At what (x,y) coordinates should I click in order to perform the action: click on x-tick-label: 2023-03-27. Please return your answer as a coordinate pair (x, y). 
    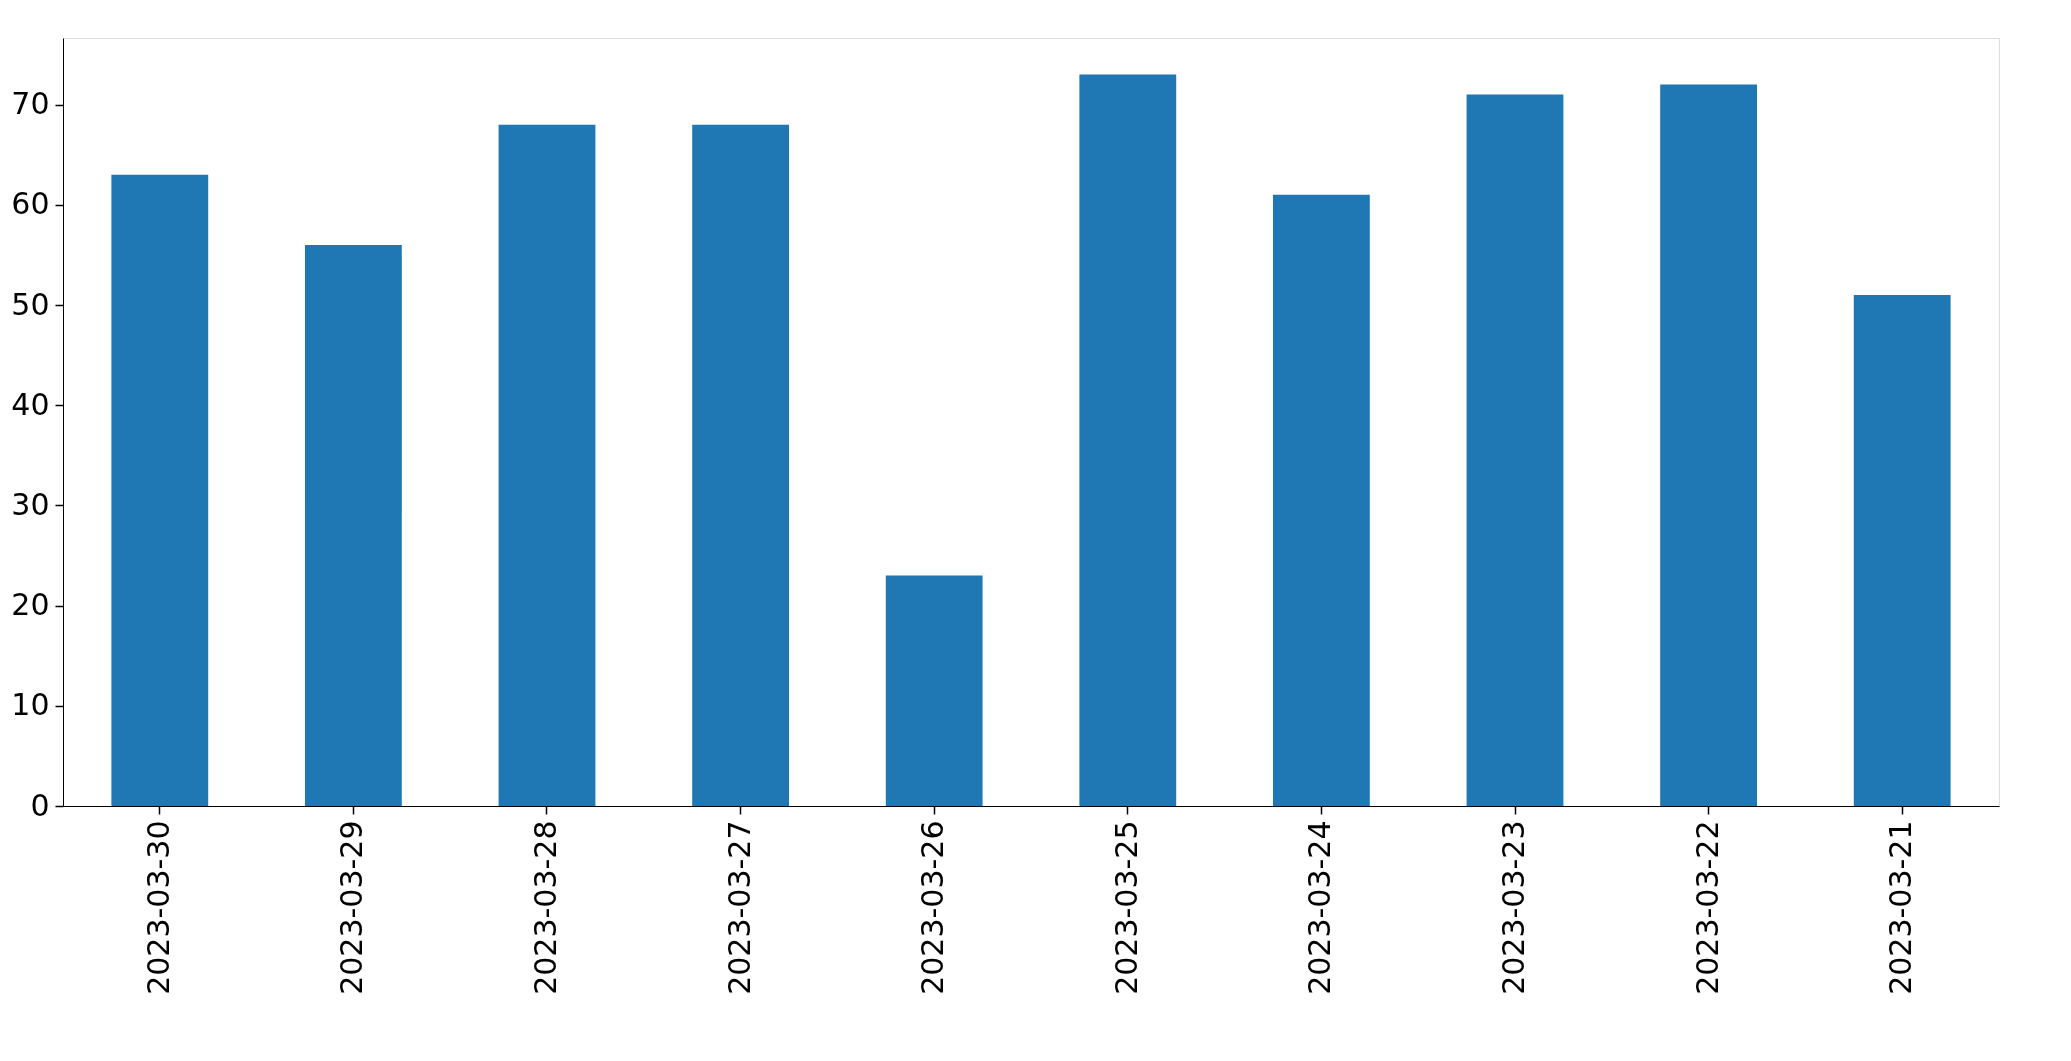
    Looking at the image, I should click on (739, 907).